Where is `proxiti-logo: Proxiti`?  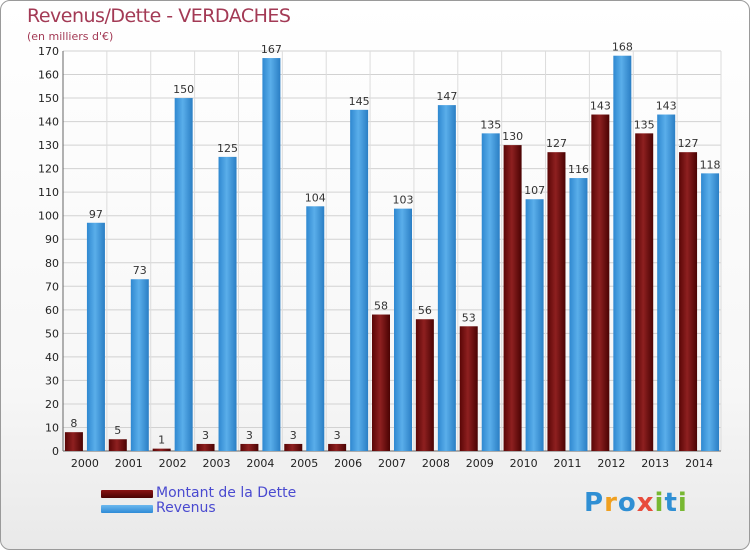
proxiti-logo: Proxiti is located at coordinates (636, 503).